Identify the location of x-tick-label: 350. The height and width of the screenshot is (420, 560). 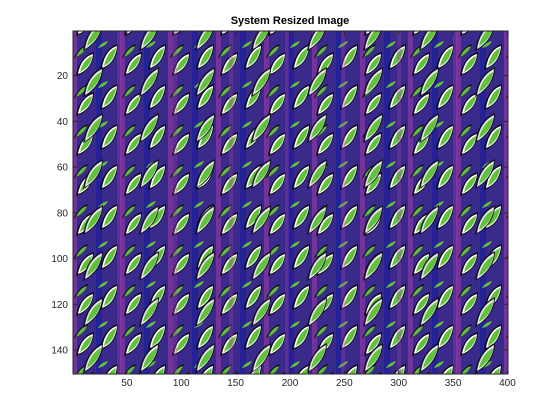
(453, 383).